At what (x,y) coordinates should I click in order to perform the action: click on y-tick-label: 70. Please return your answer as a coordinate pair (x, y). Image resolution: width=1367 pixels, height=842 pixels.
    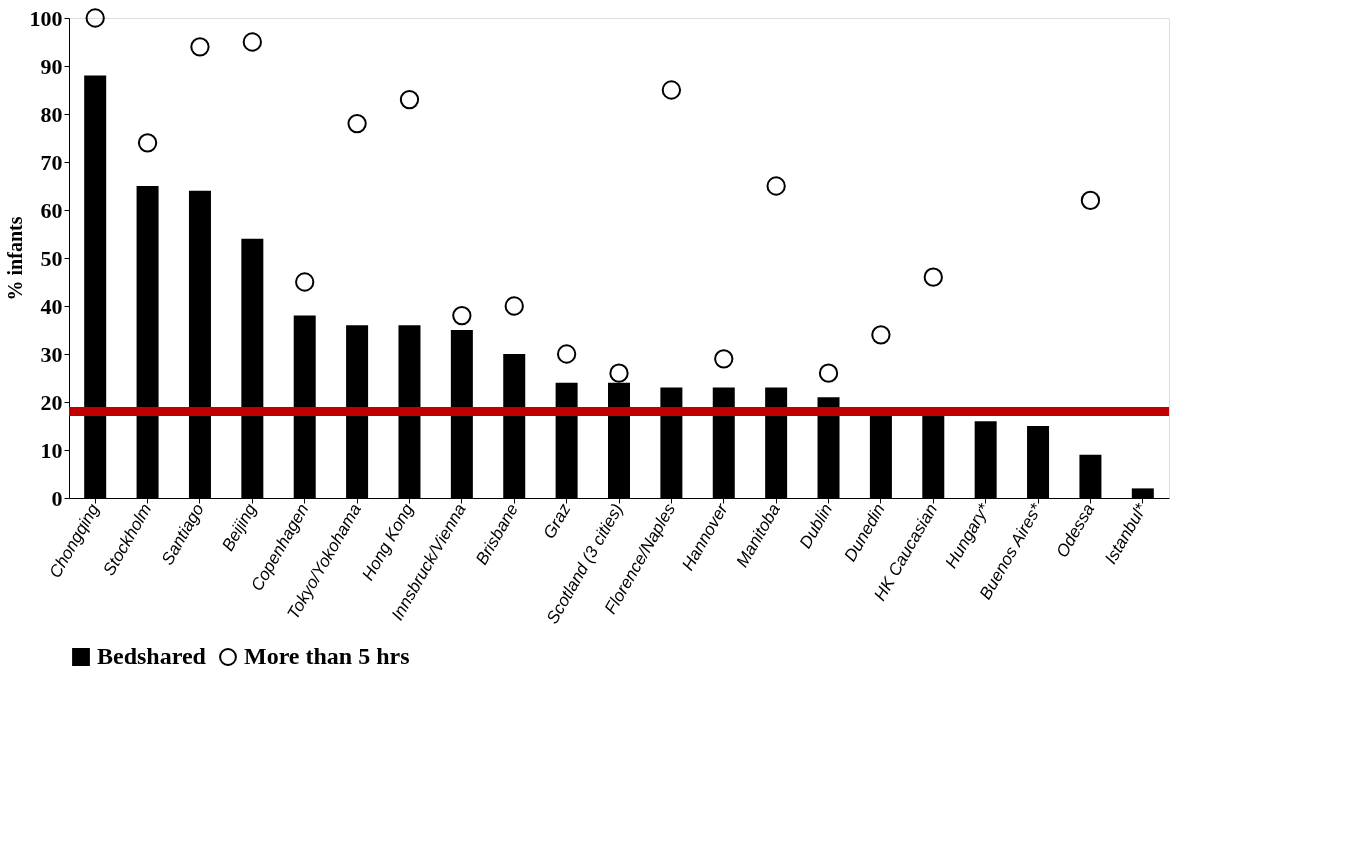
    Looking at the image, I should click on (51, 162).